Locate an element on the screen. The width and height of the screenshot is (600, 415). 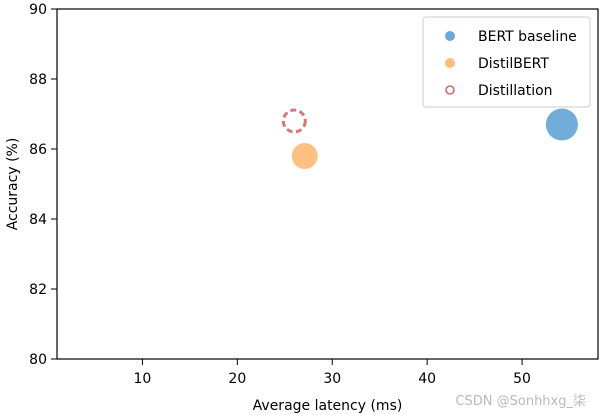
x-tick-label: 10 is located at coordinates (143, 379).